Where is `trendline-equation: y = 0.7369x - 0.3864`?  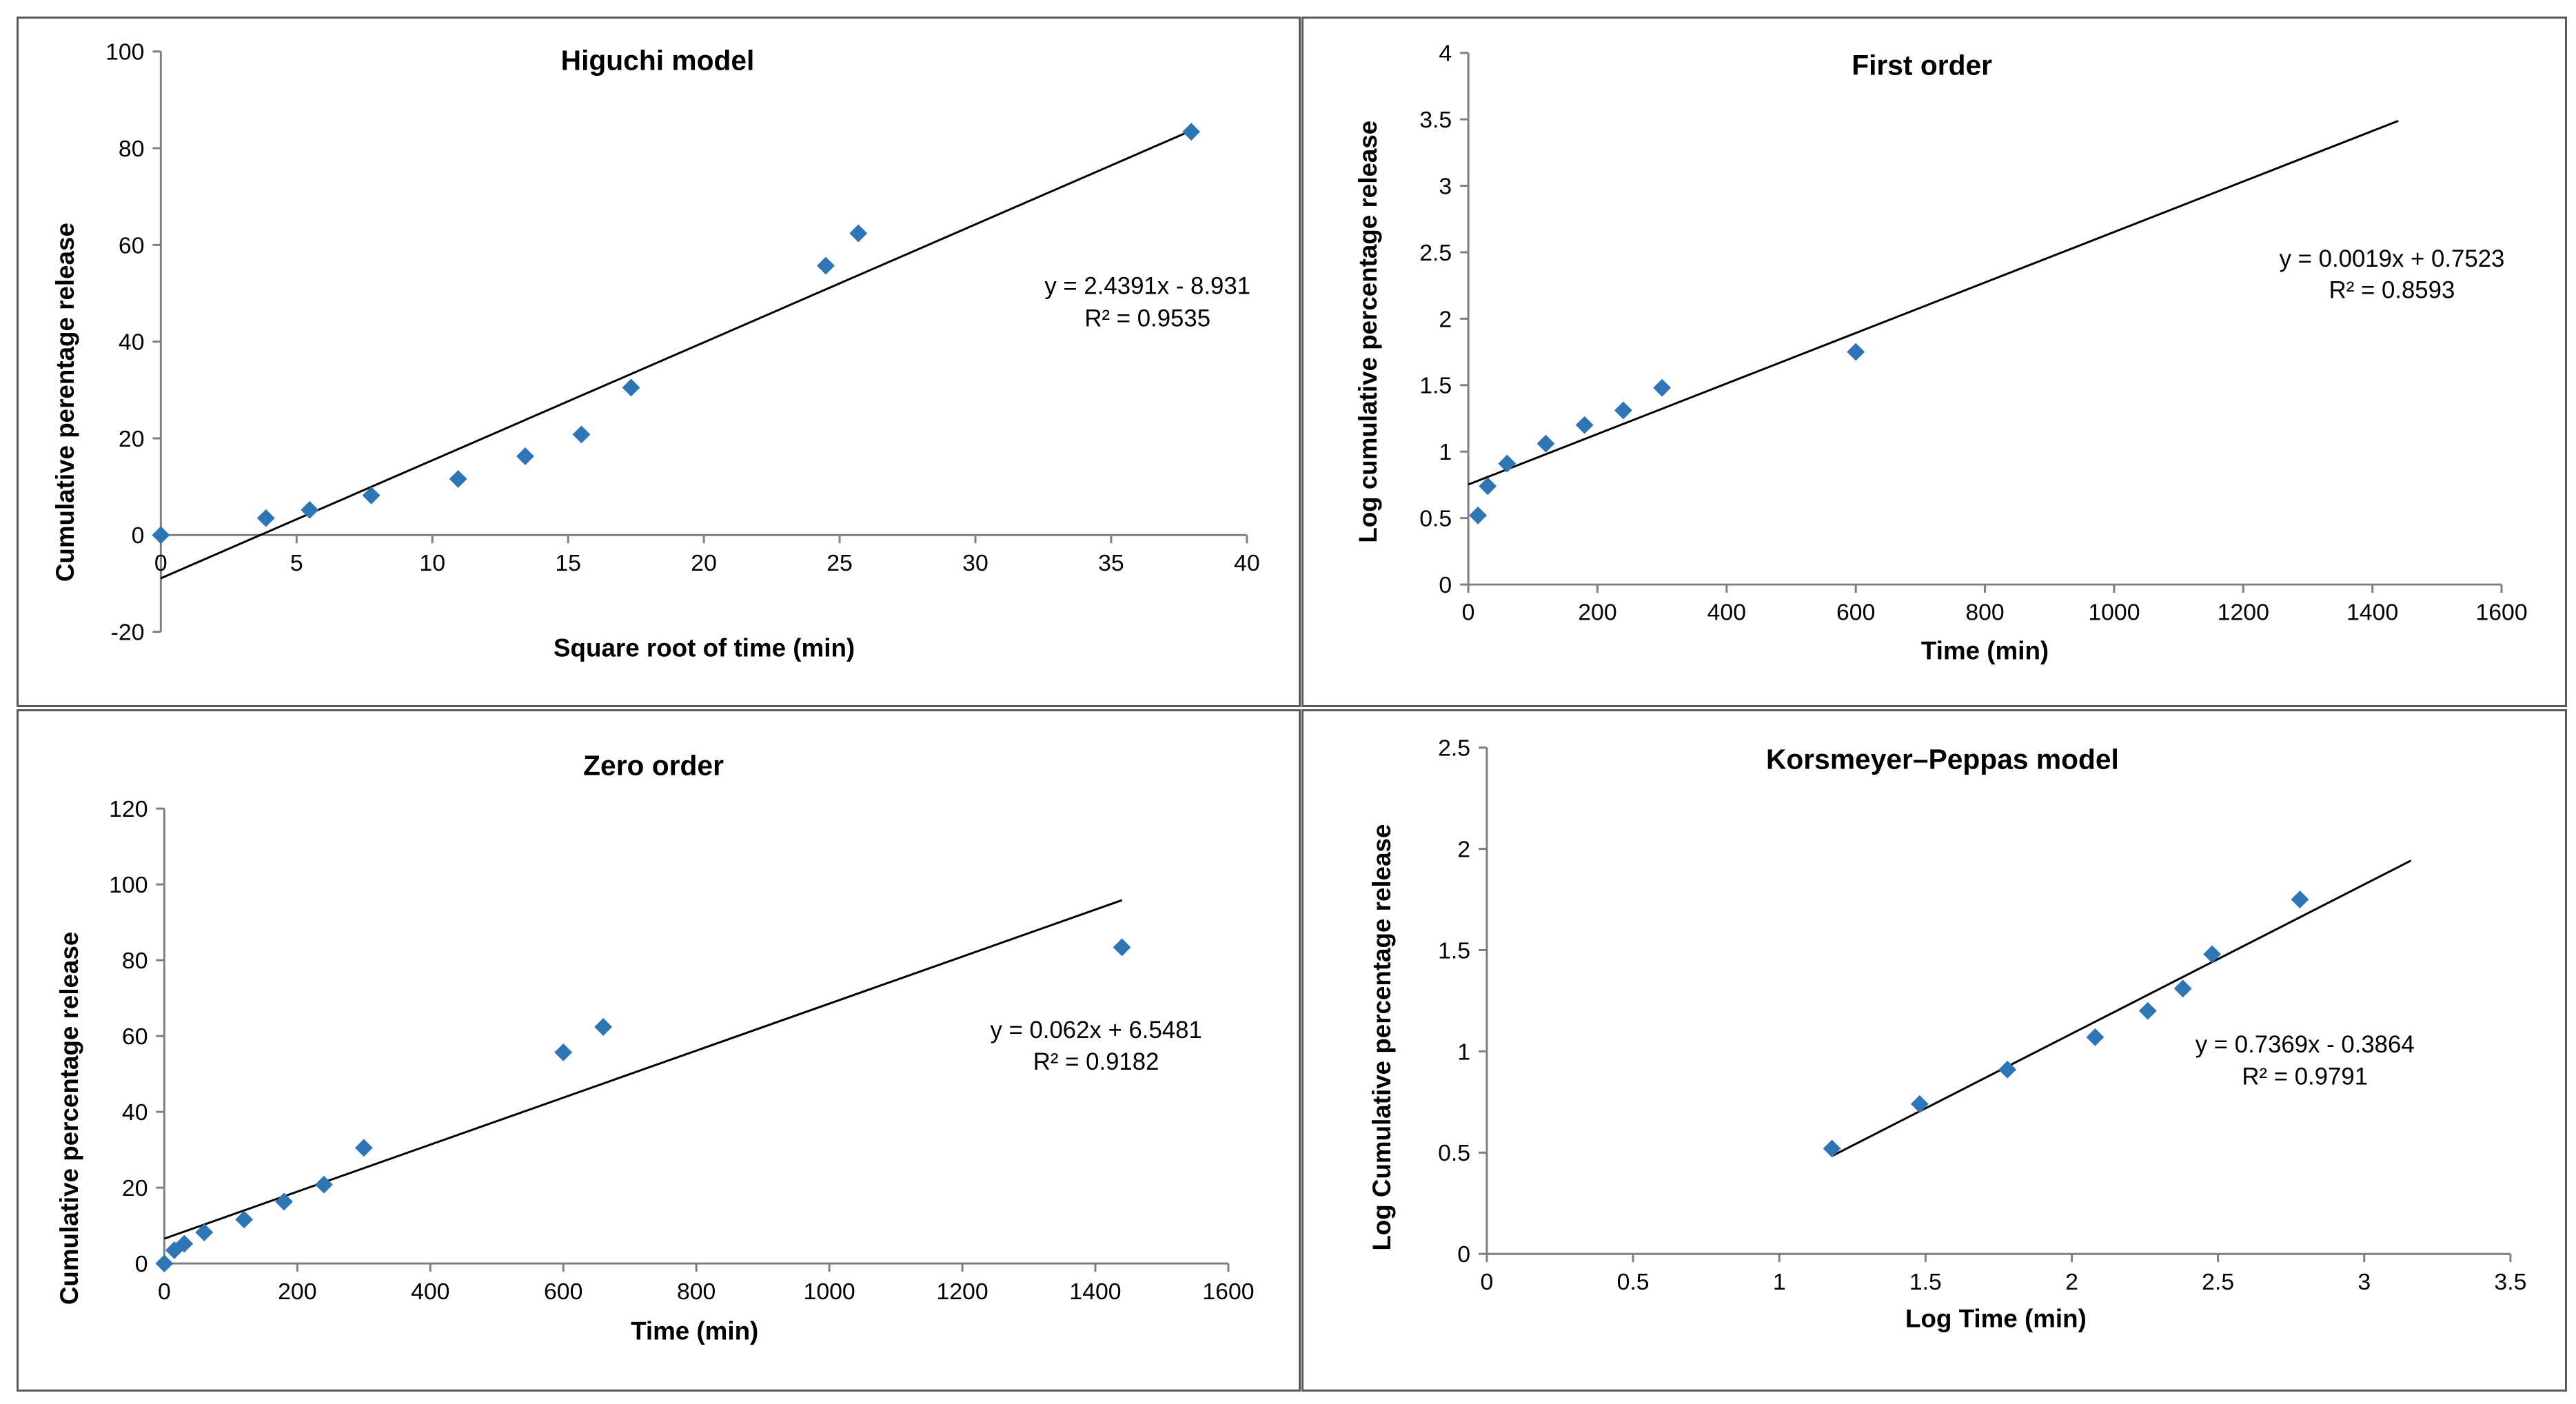 trendline-equation: y = 0.7369x - 0.3864 is located at coordinates (2305, 1045).